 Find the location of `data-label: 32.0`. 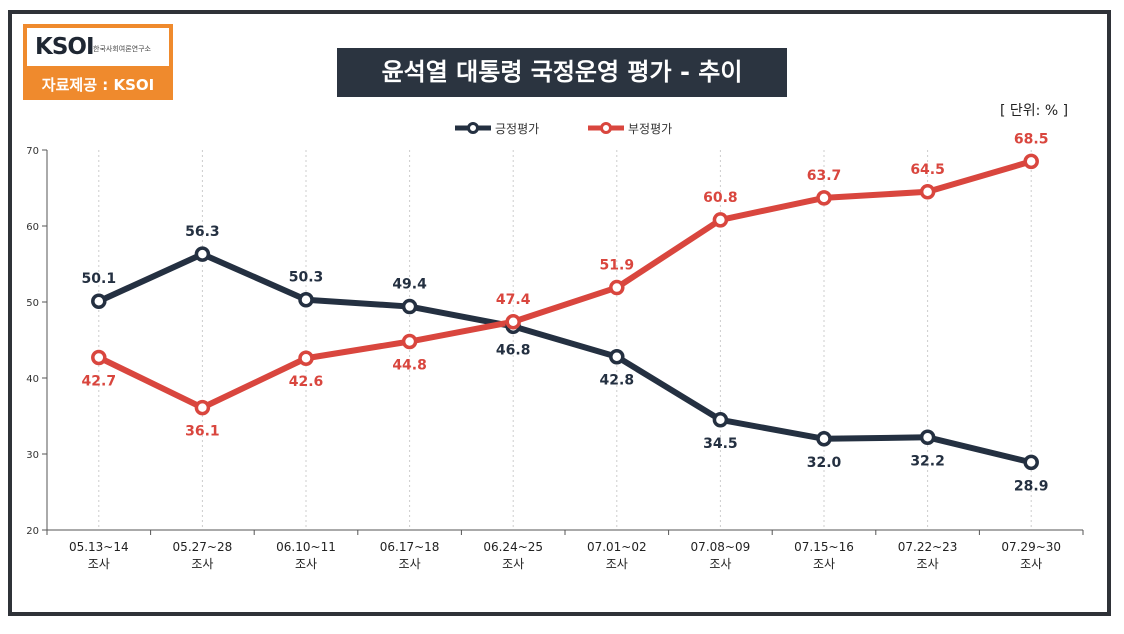

data-label: 32.0 is located at coordinates (824, 463).